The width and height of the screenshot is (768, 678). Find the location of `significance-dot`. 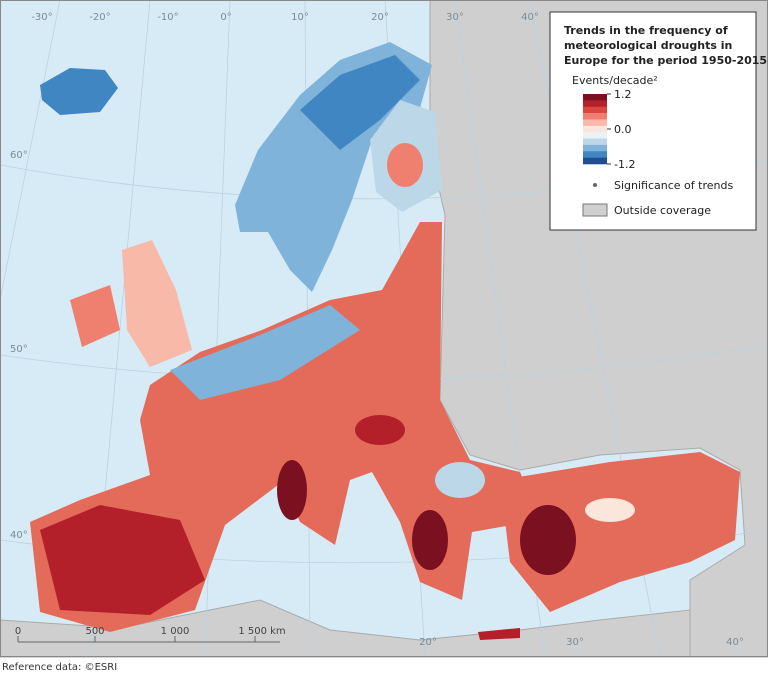

significance-dot is located at coordinates (595, 185).